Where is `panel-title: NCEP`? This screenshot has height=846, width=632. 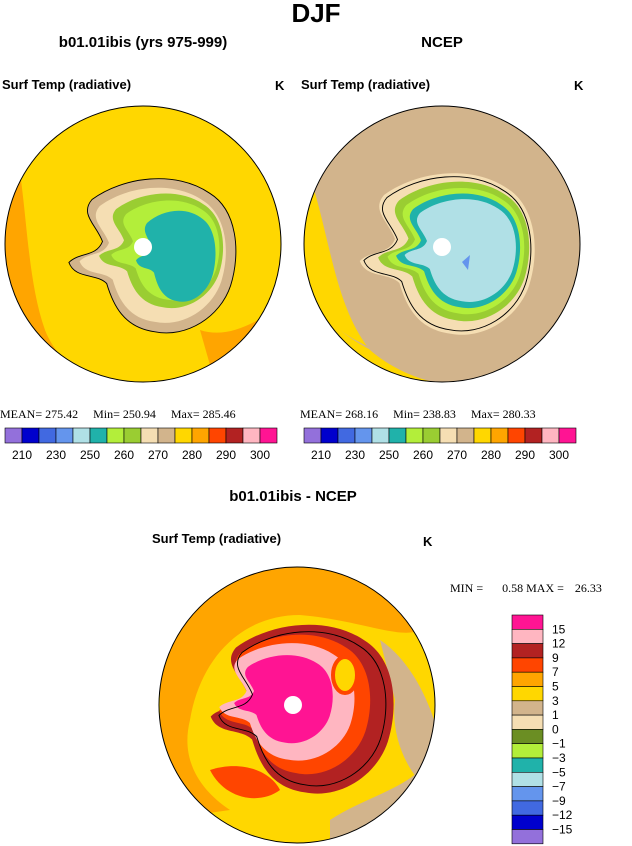
panel-title: NCEP is located at coordinates (442, 42).